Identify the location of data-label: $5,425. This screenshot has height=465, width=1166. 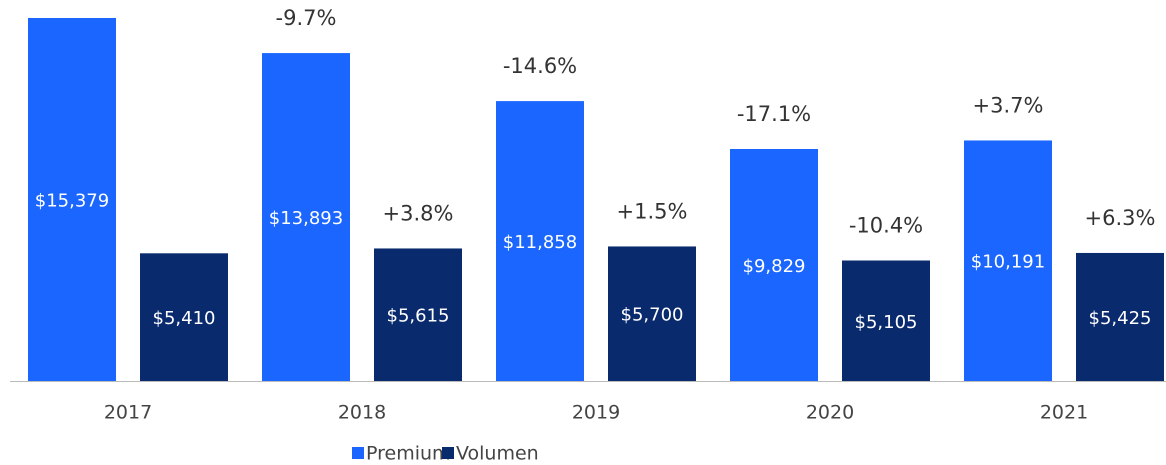
(1120, 318).